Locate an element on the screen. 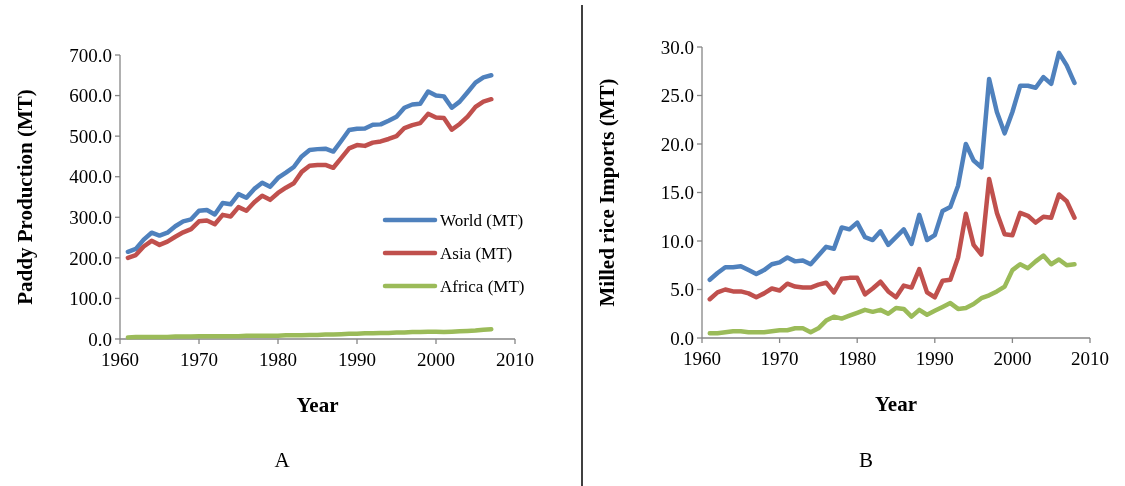 The width and height of the screenshot is (1125, 486). y-tick-label: 200.0 is located at coordinates (90, 258).